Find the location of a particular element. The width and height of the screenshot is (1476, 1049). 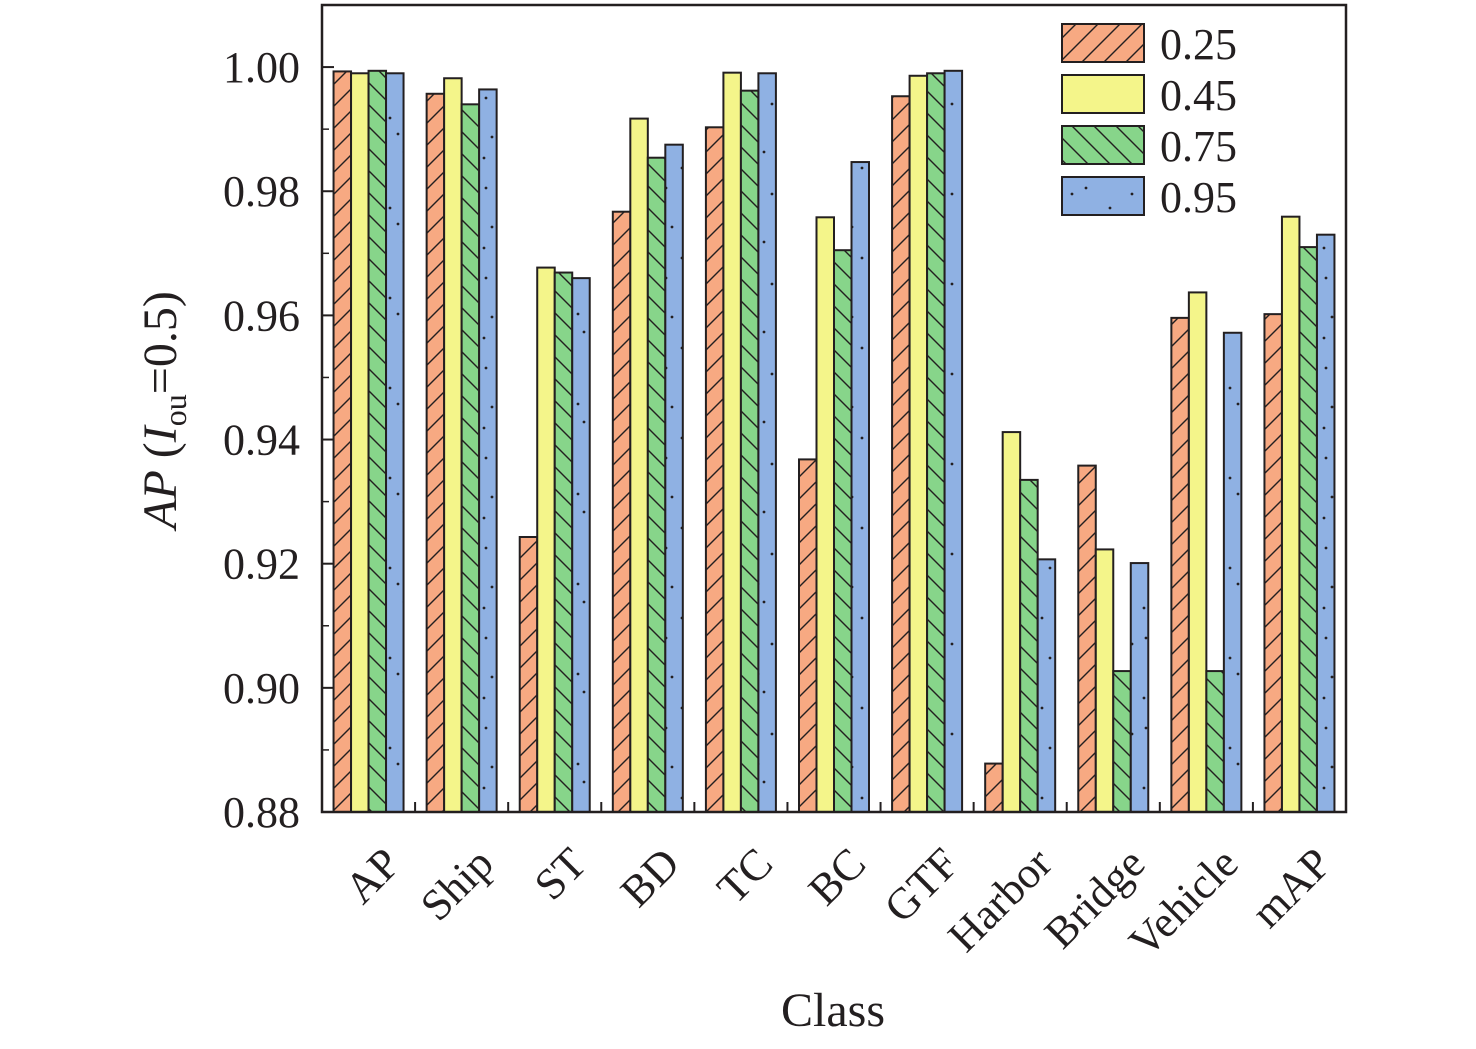

bar-map-0.25 is located at coordinates (1273, 563).